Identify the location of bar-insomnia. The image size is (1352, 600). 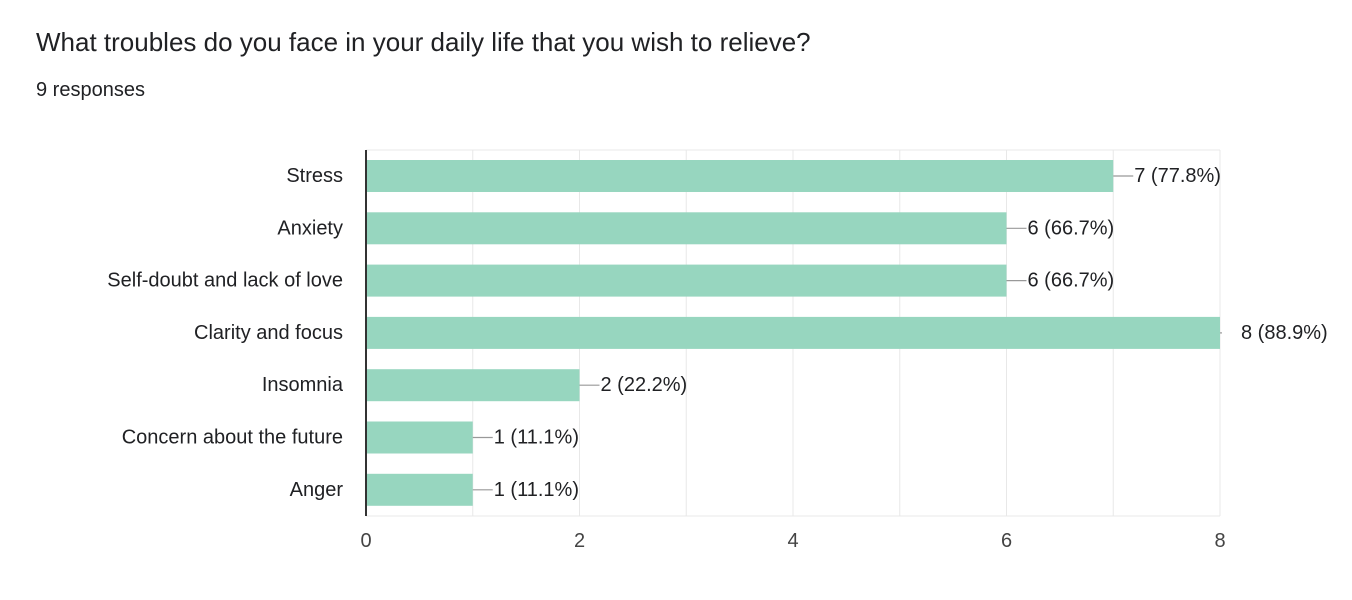
(473, 385).